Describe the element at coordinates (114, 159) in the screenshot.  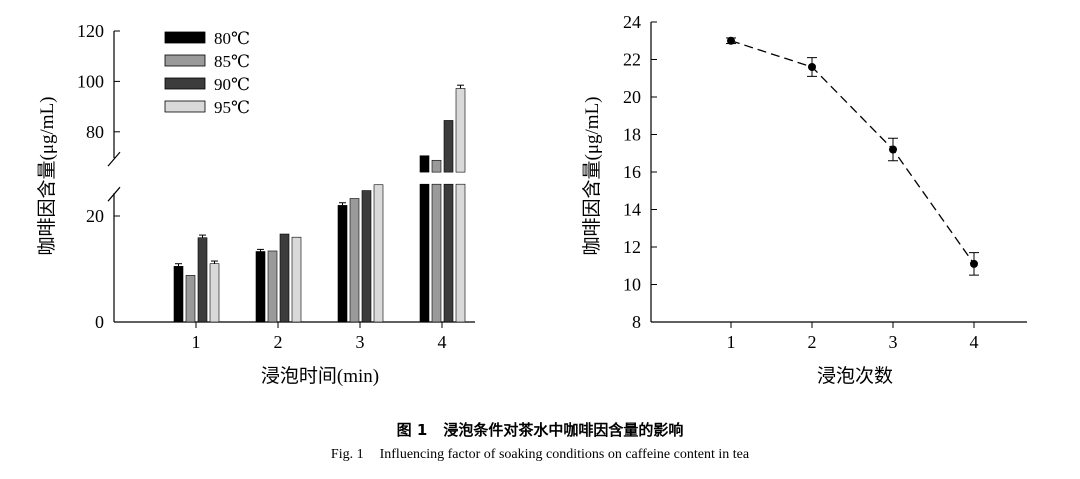
I see `axis-break-mark-upper` at that location.